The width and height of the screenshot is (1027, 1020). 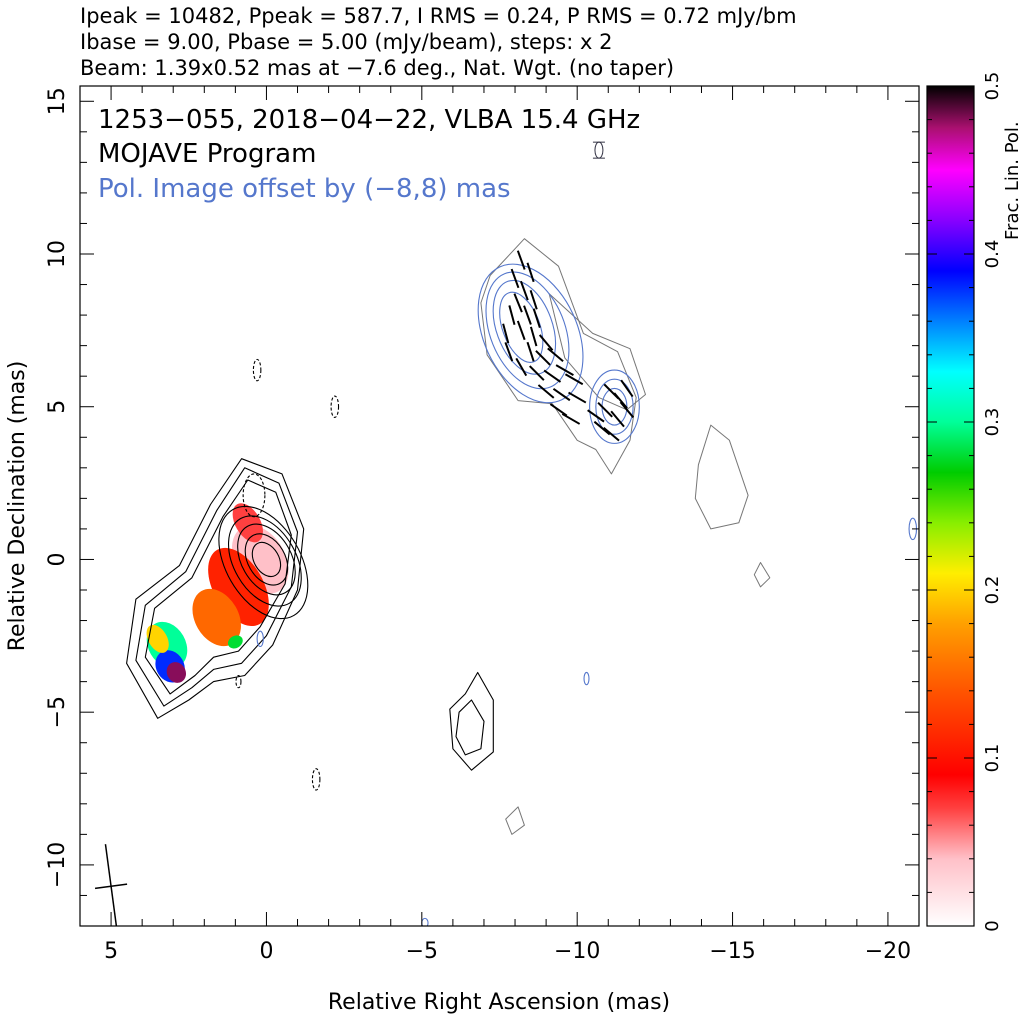 What do you see at coordinates (266, 951) in the screenshot?
I see `x-tick-label: 0` at bounding box center [266, 951].